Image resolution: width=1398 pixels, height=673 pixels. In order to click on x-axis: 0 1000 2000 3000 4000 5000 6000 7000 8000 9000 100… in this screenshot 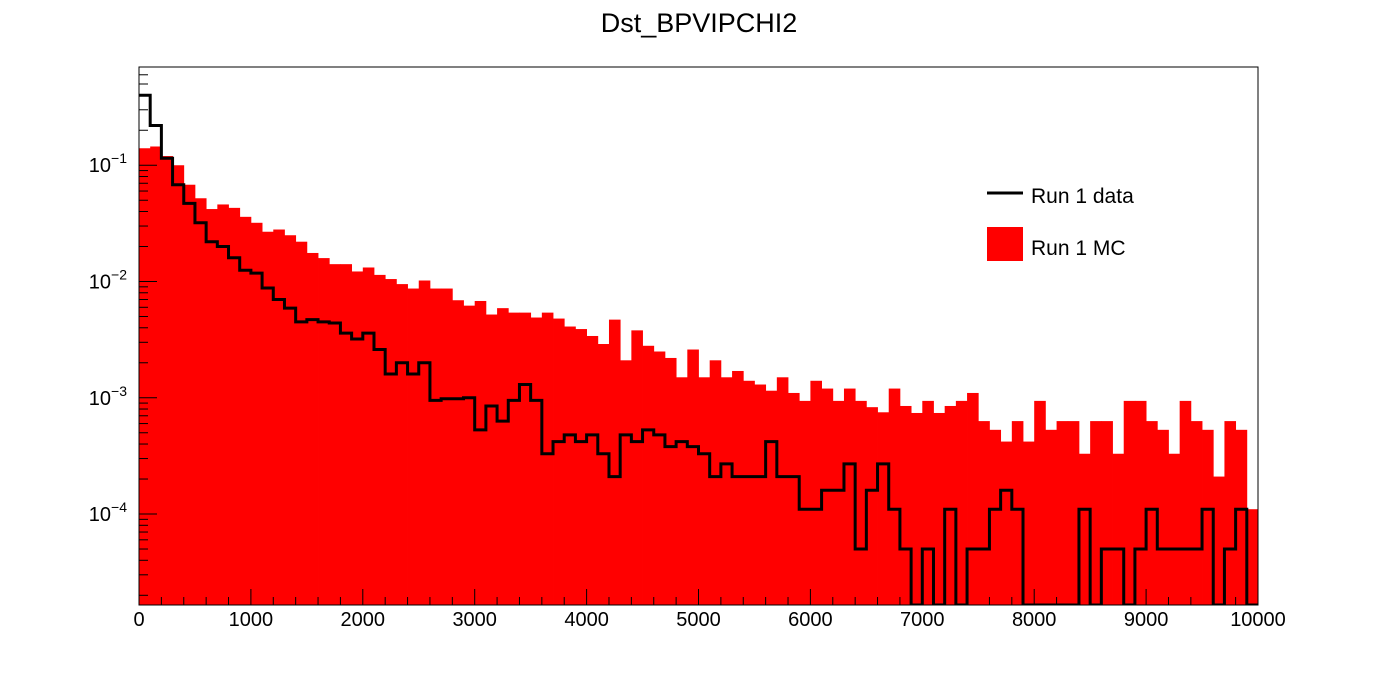, I will do `click(709, 610)`.